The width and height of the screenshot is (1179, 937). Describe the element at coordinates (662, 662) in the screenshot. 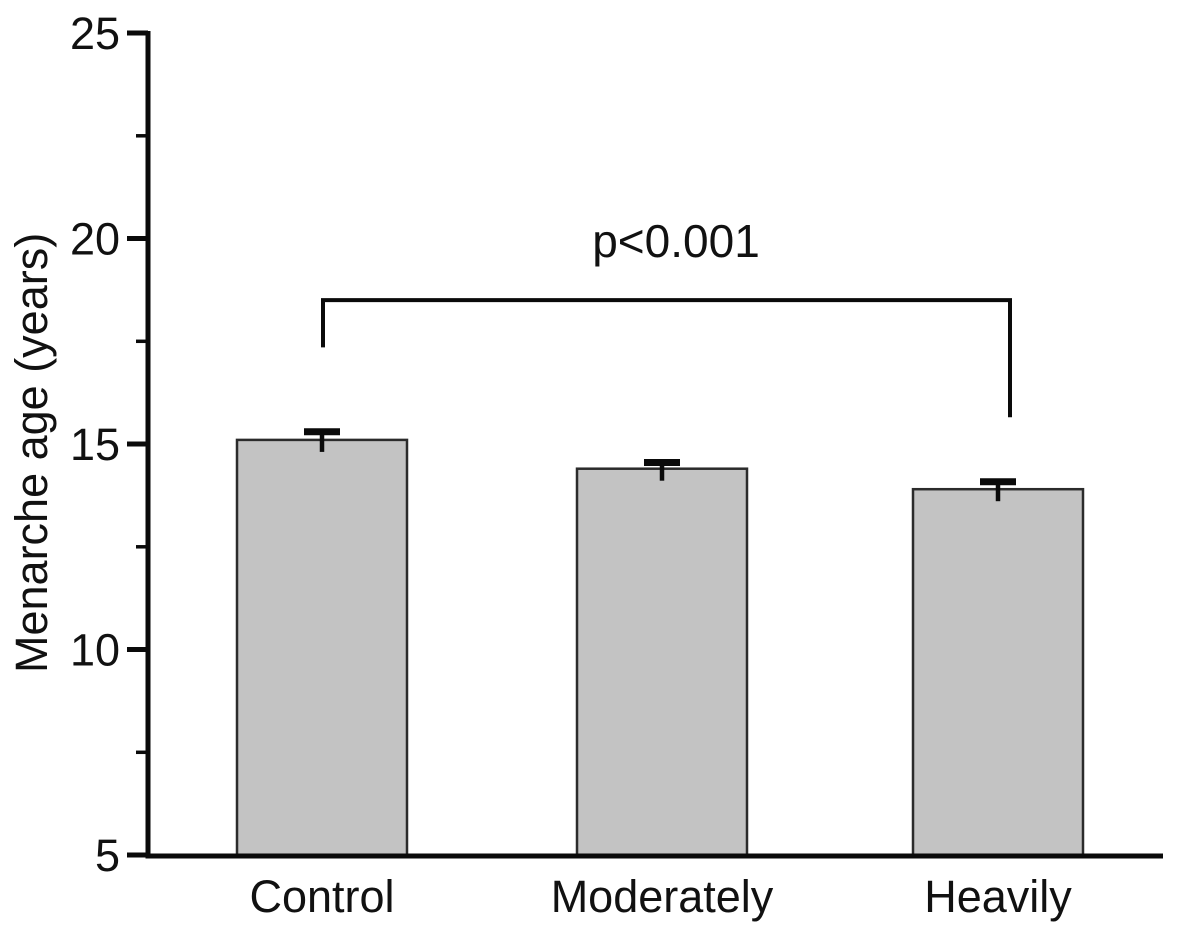

I see `bar-moderately` at that location.